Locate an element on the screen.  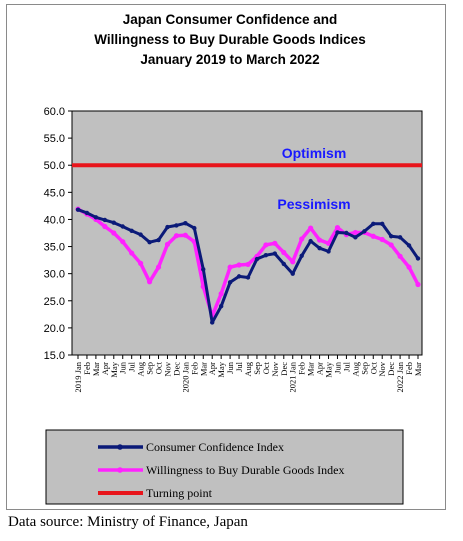
y-tick-label: 40.0 is located at coordinates (54, 220).